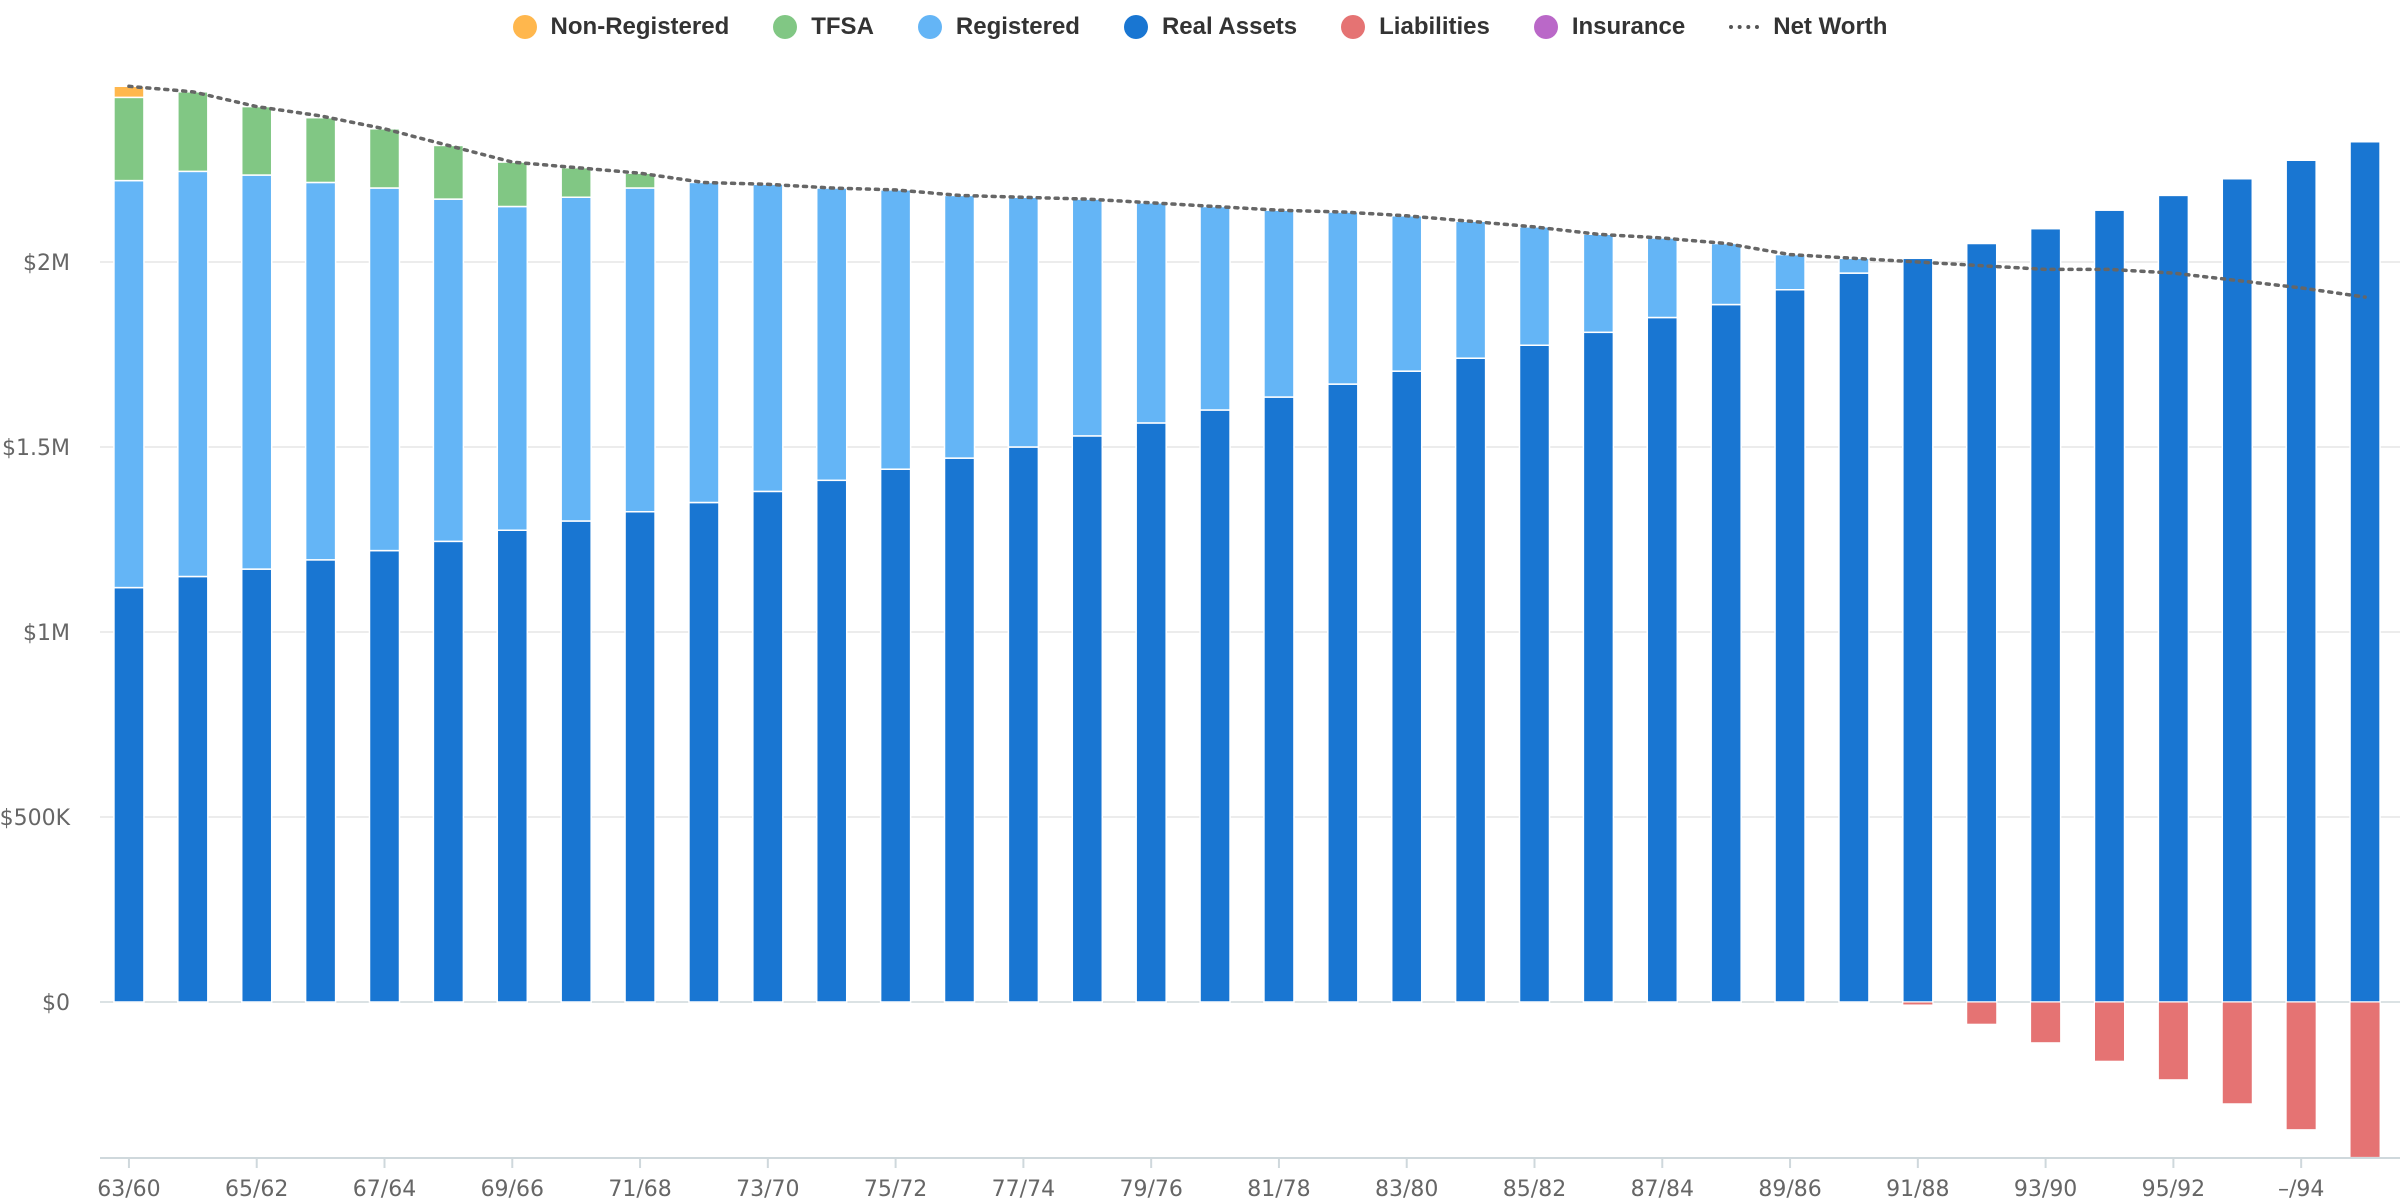 Image resolution: width=2400 pixels, height=1200 pixels. Describe the element at coordinates (1808, 27) in the screenshot. I see `legend-item-net-worth: Net Worth` at that location.